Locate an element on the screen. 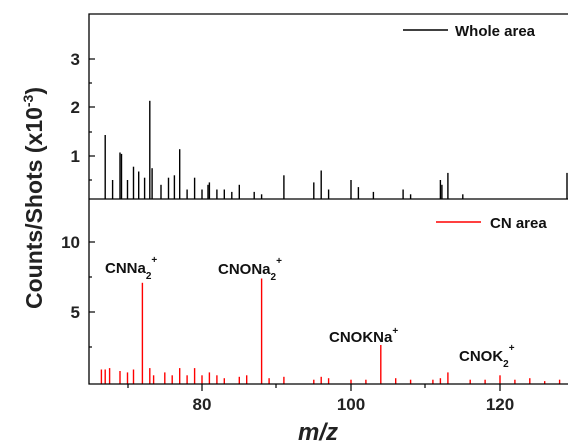  annotation-cnok2-sub: 2 is located at coordinates (506, 364).